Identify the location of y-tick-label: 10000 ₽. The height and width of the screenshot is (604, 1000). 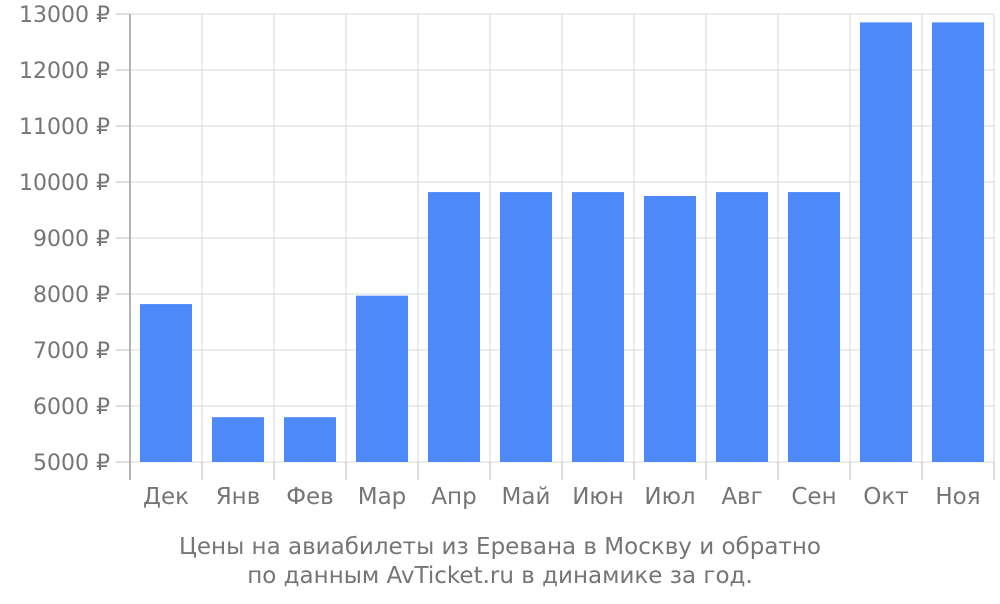
(64, 183).